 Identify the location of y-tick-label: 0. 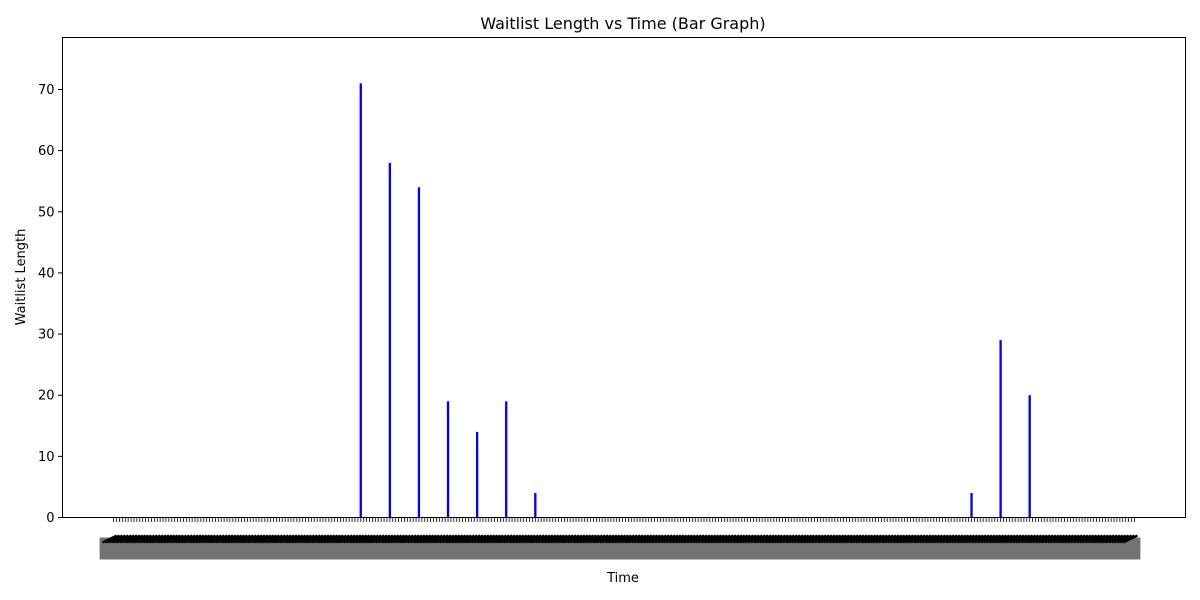
(50, 518).